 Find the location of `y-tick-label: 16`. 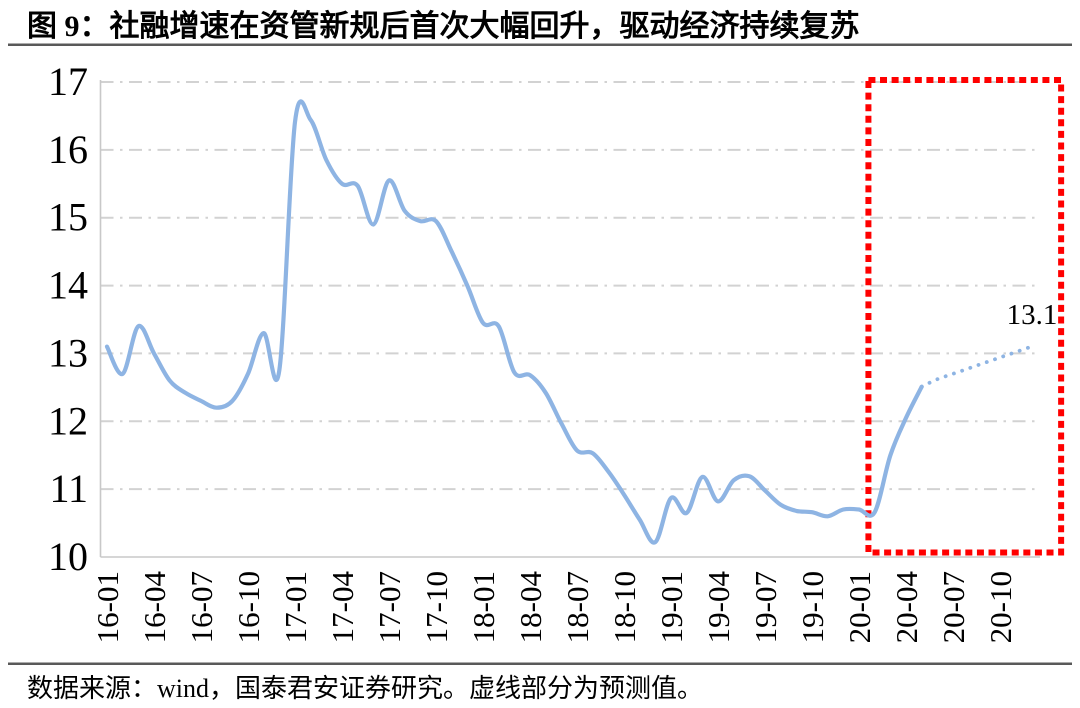

y-tick-label: 16 is located at coordinates (68, 149).